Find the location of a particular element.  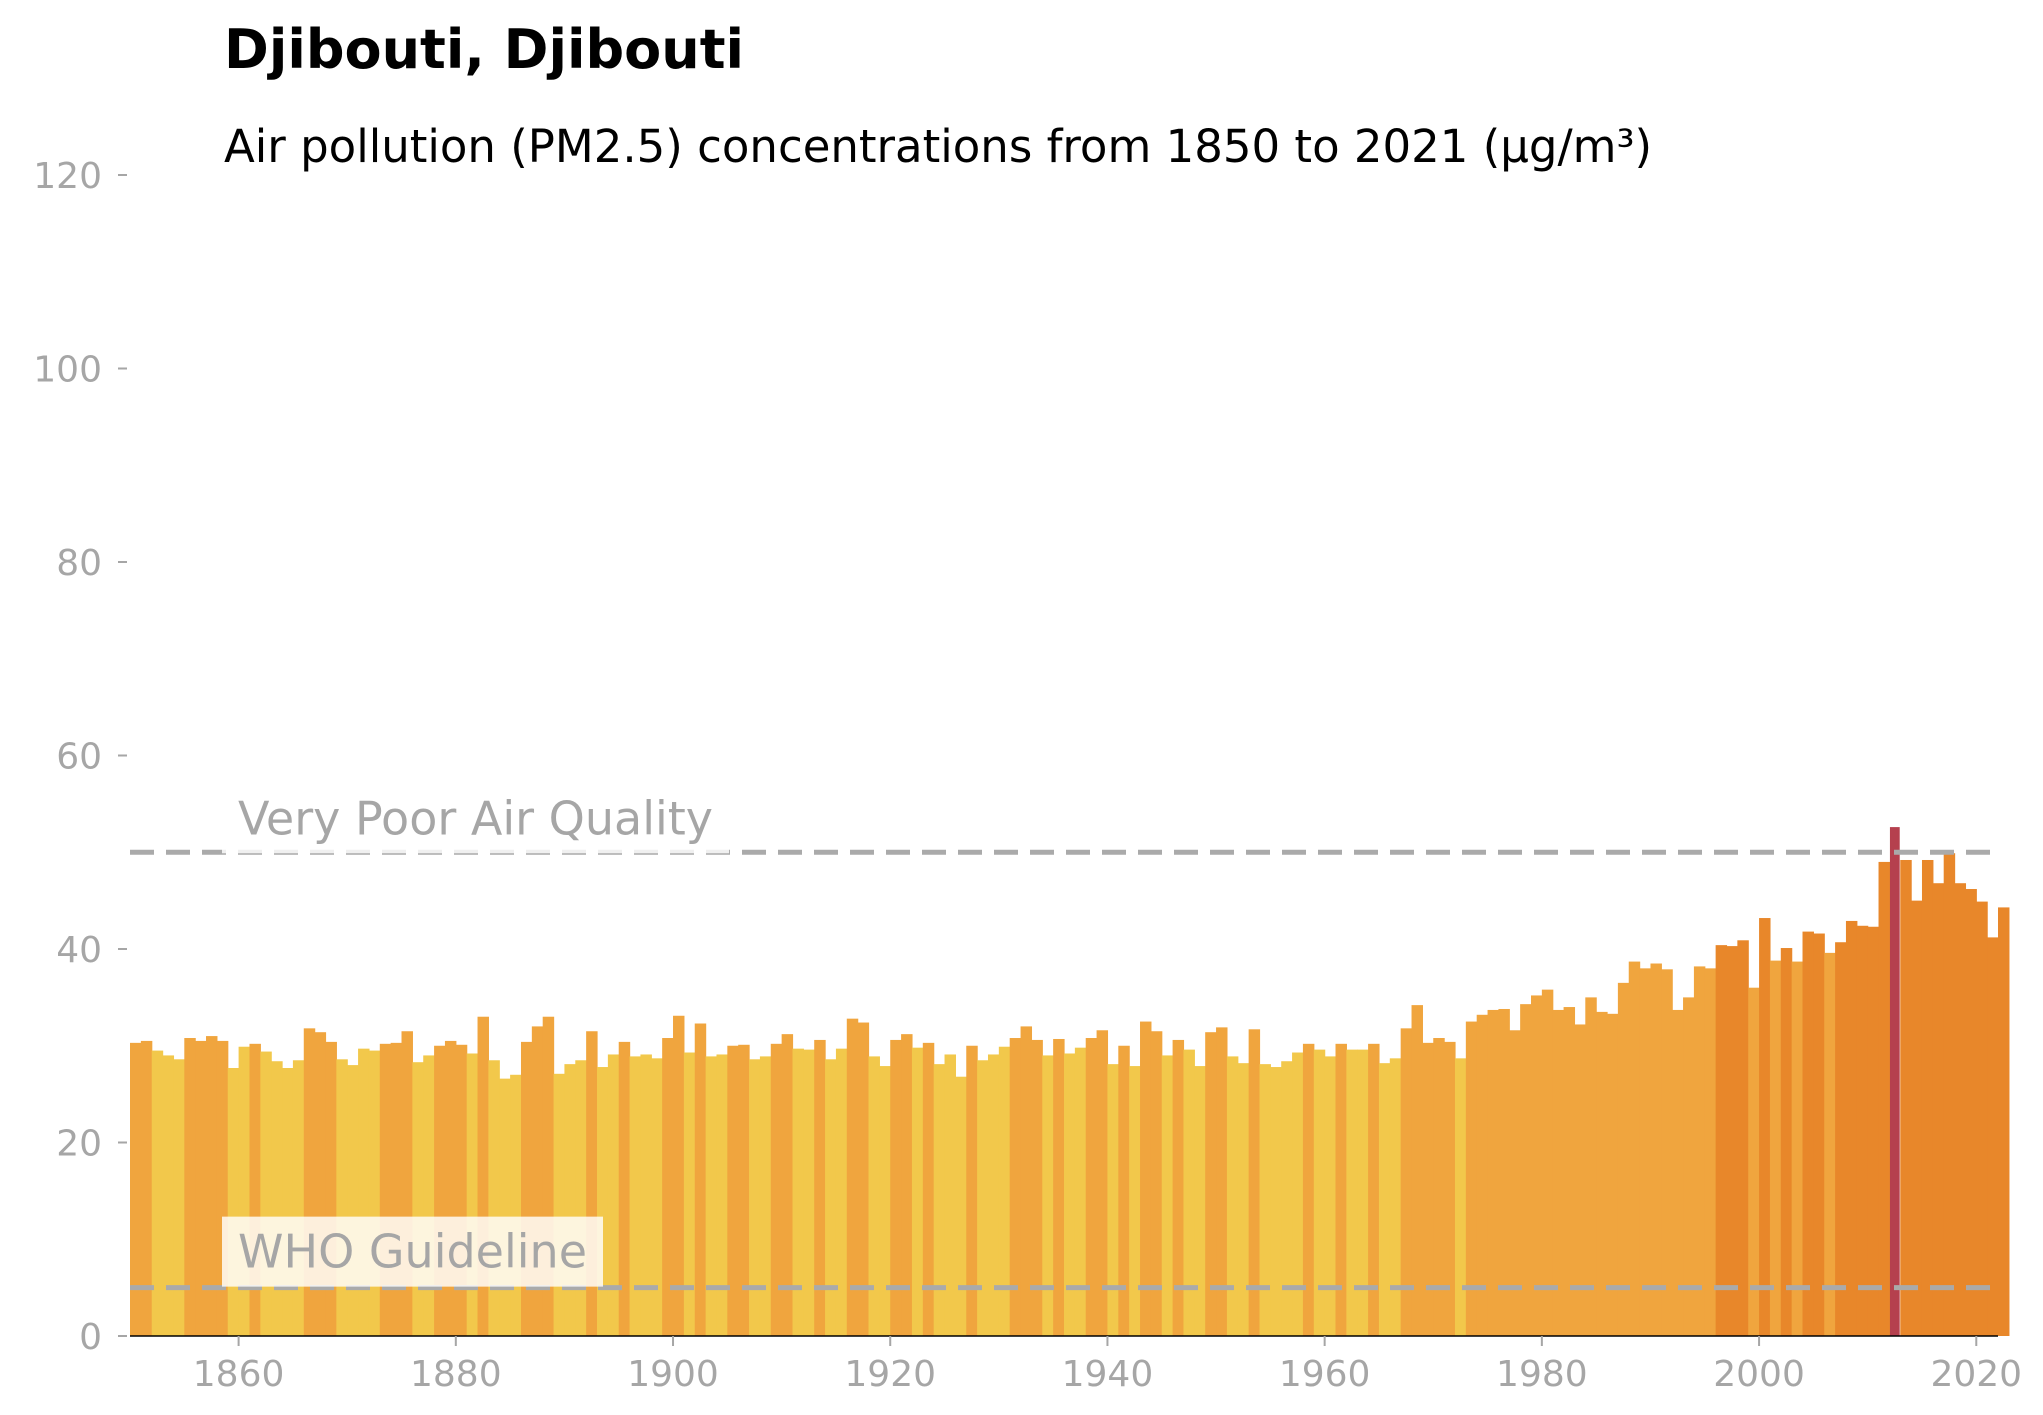

bar-2005 is located at coordinates (1819, 1134).